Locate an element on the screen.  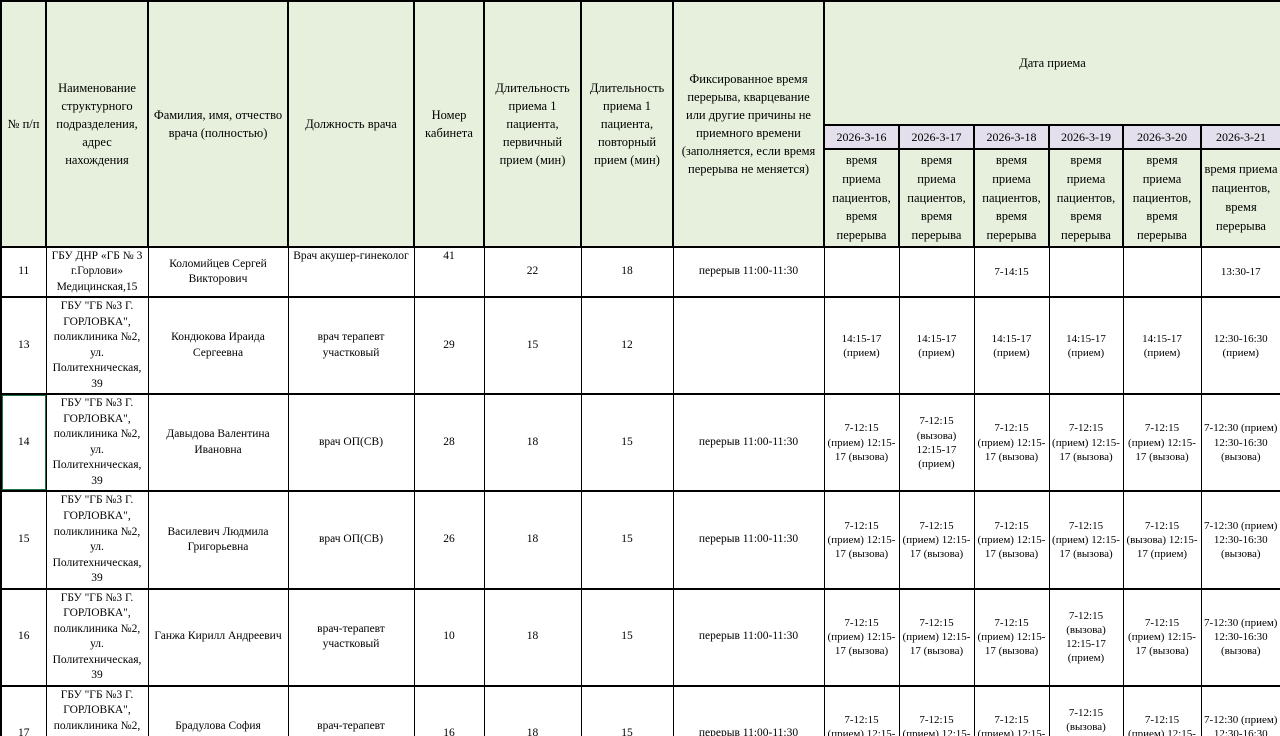
cell-num: 15 is located at coordinates (23, 540).